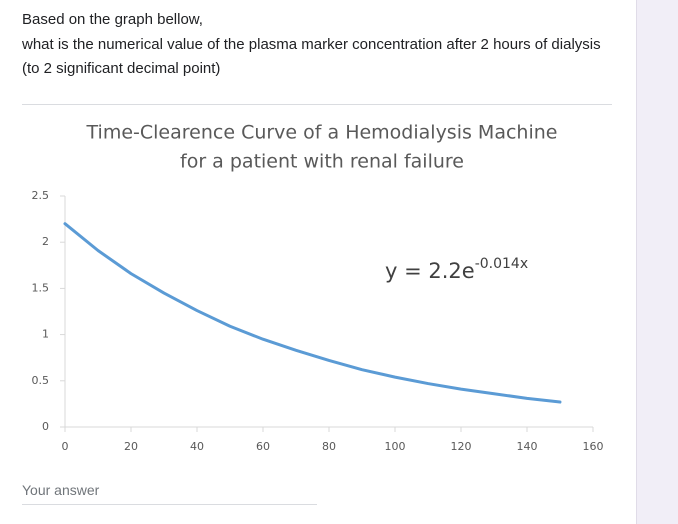 The height and width of the screenshot is (524, 678). Describe the element at coordinates (41, 195) in the screenshot. I see `y-tick-label: 2.5` at that location.